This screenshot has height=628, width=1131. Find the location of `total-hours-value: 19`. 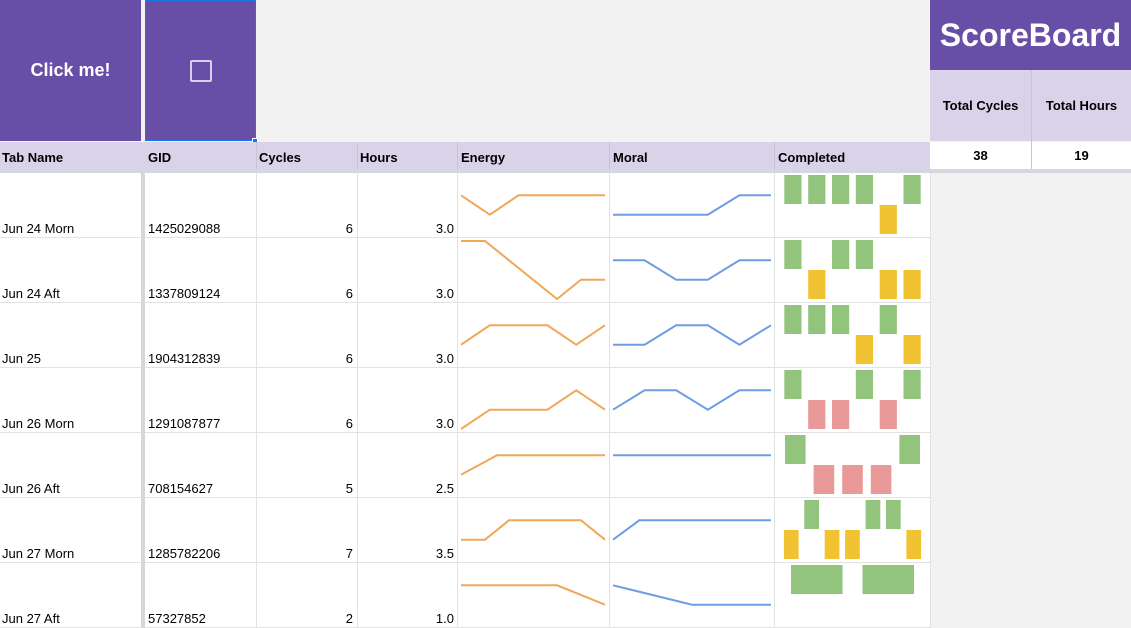

total-hours-value: 19 is located at coordinates (1081, 155).